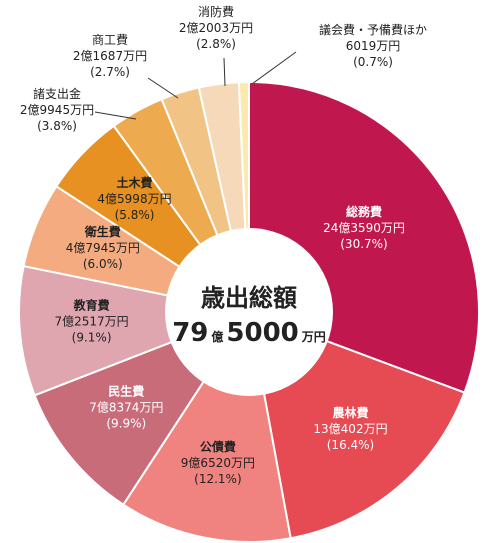 This screenshot has height=543, width=488. I want to click on total-man-value: 5000, so click(262, 333).